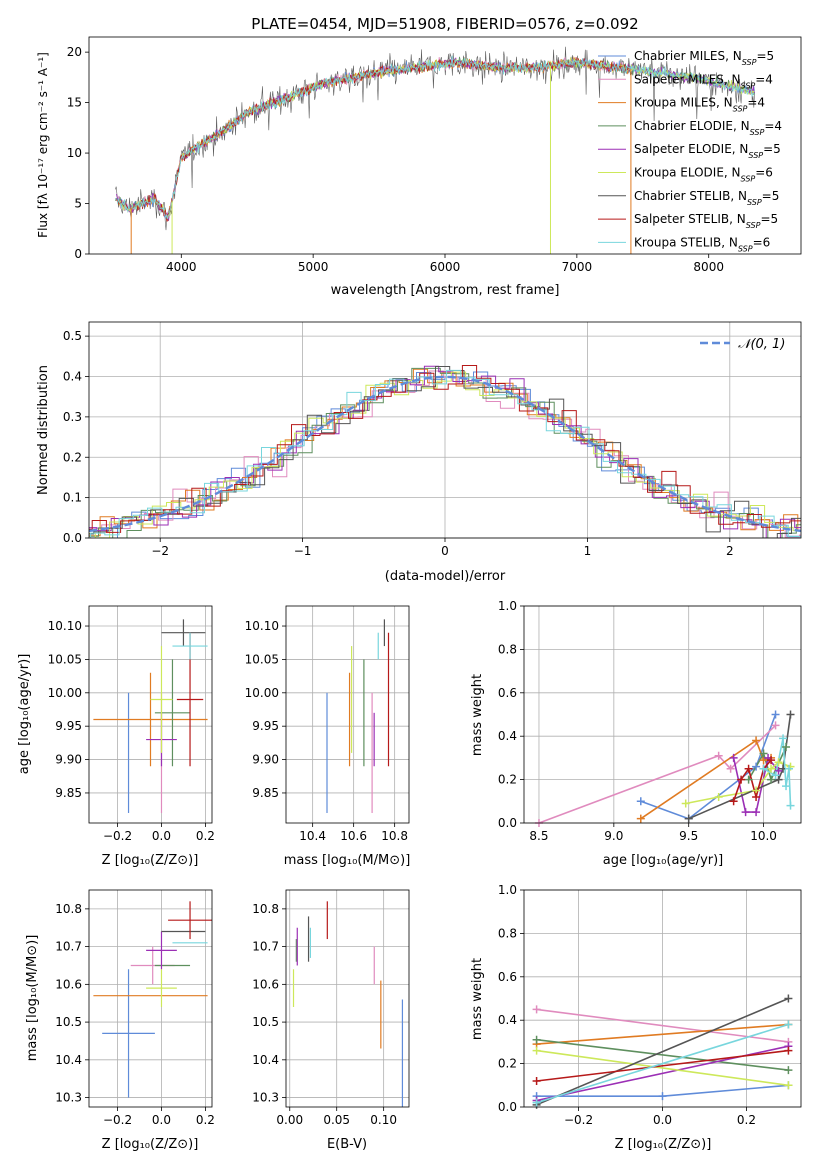  Describe the element at coordinates (312, 836) in the screenshot. I see `age_vs_mass-xtick-label: 10.4` at that location.